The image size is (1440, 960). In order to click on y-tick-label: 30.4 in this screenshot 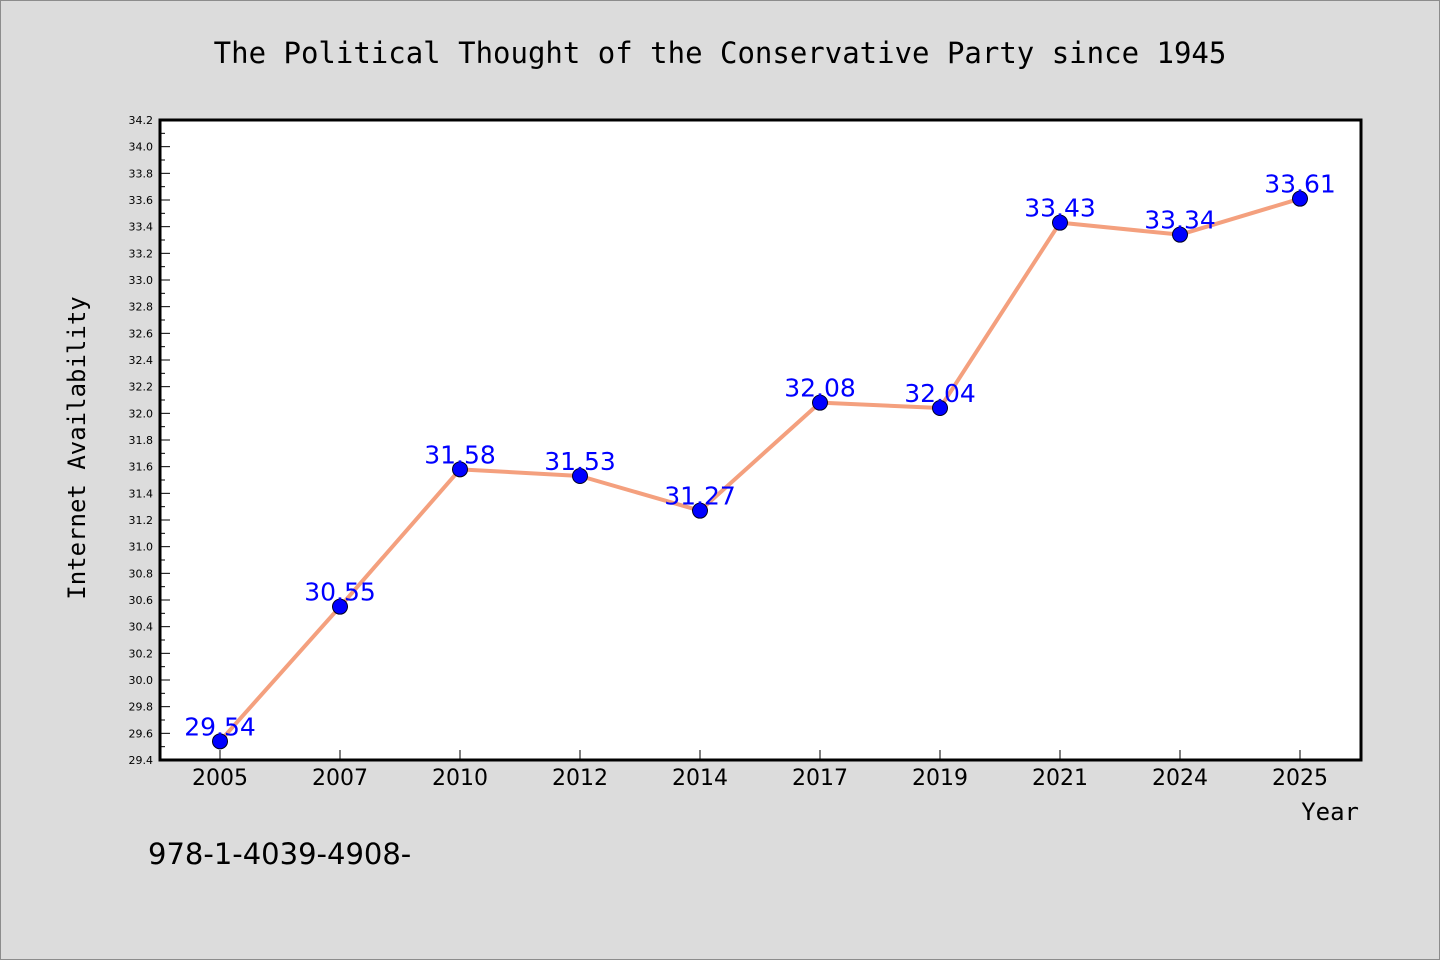, I will do `click(141, 627)`.